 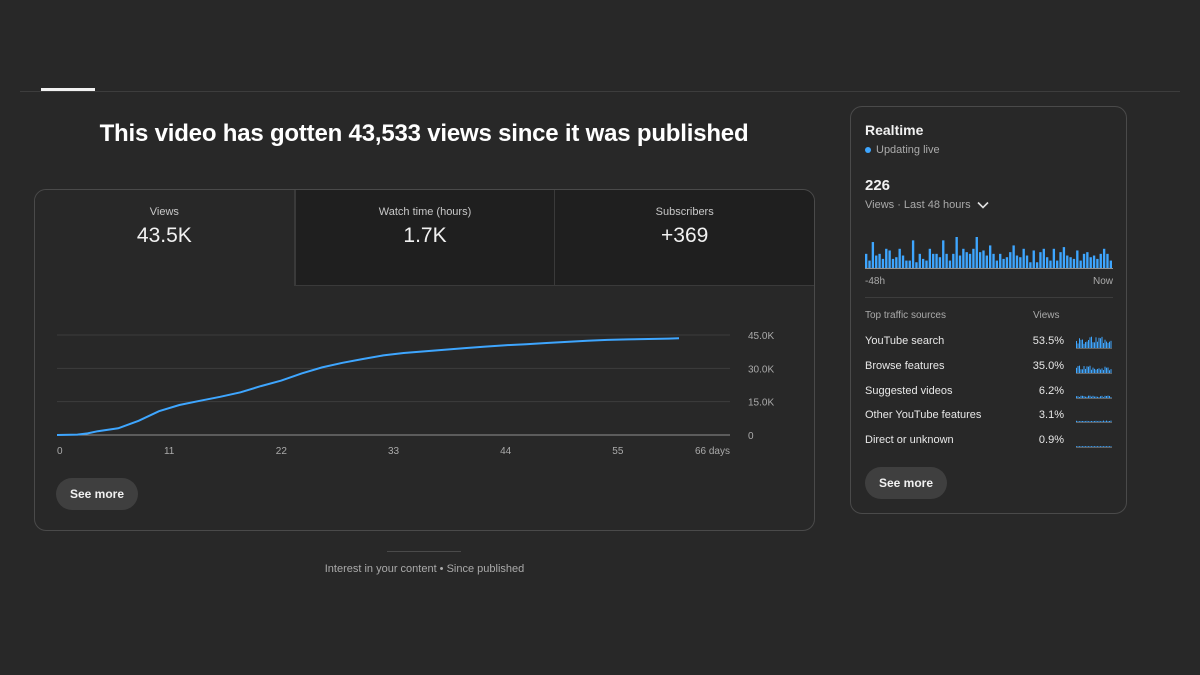 What do you see at coordinates (1051, 390) in the screenshot?
I see `traffic-source-pct: 6.2%` at bounding box center [1051, 390].